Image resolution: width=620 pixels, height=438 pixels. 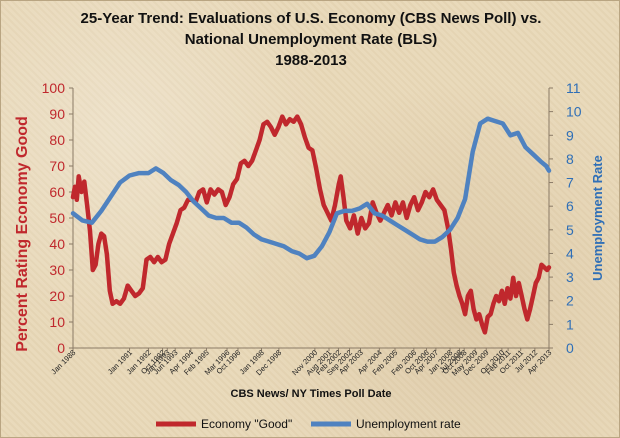 I want to click on left-tick-label: 90, so click(x=57, y=114).